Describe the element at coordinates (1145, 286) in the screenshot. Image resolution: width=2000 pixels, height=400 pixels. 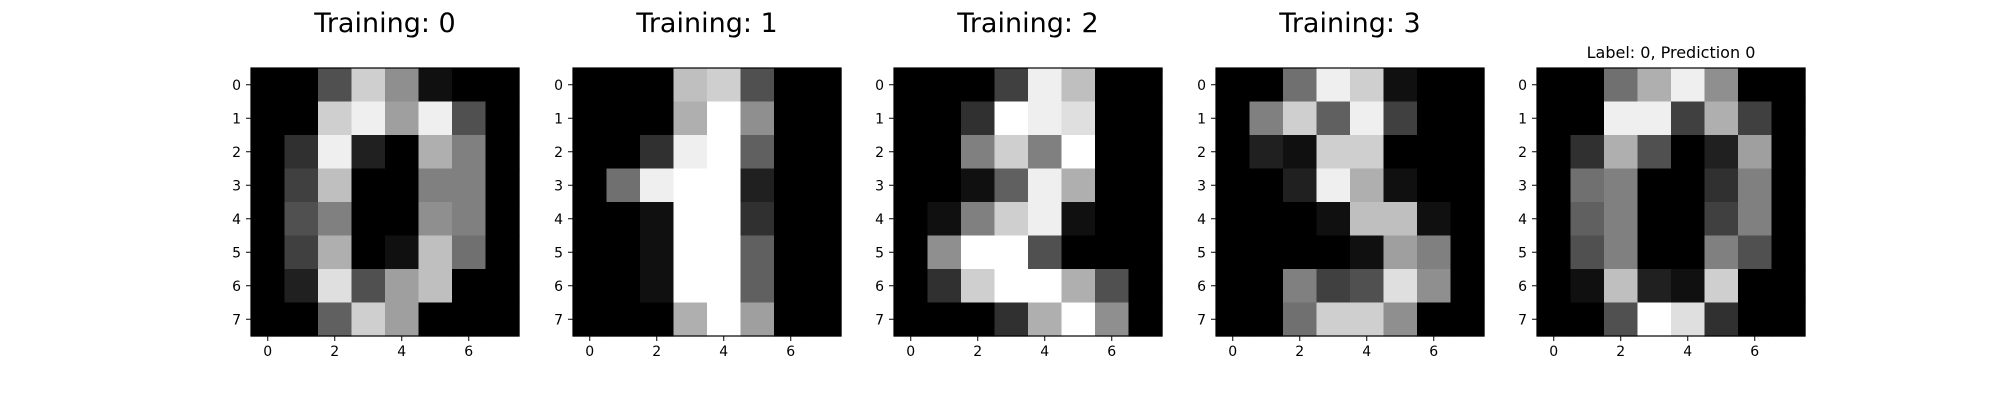
I see `pixel-cell-r6-c7` at that location.